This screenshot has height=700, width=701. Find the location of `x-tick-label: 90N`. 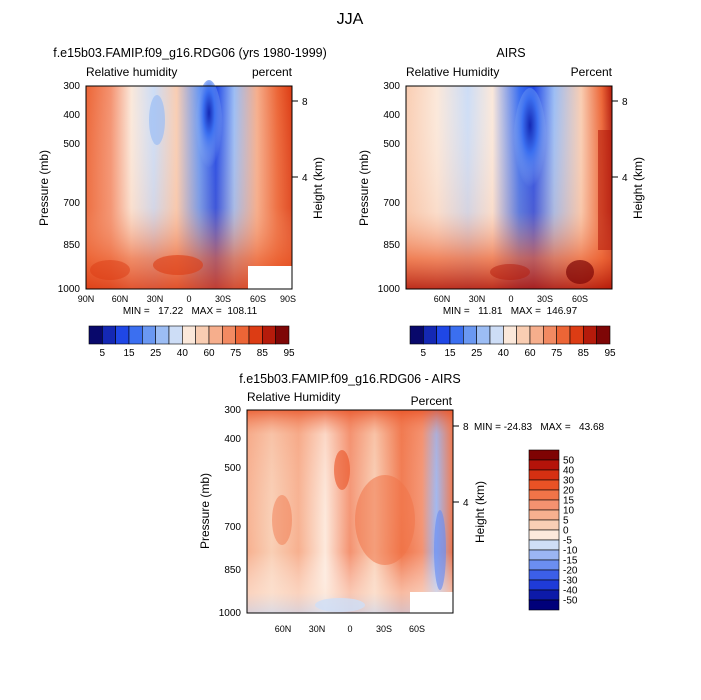

x-tick-label: 90N is located at coordinates (86, 299).